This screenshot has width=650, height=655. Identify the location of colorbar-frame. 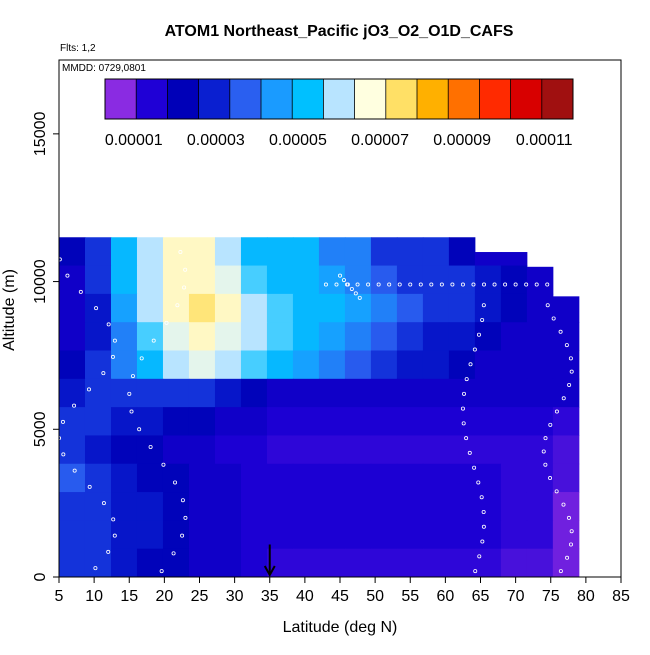
(339, 99).